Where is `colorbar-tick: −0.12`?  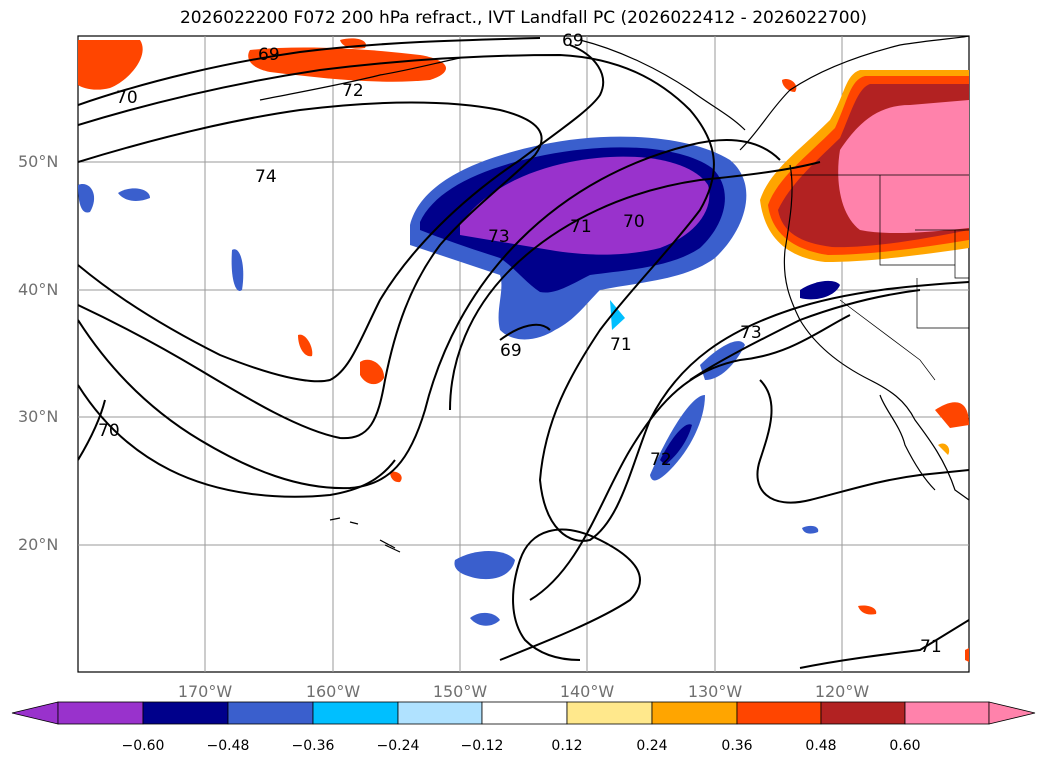
colorbar-tick: −0.12 is located at coordinates (482, 746).